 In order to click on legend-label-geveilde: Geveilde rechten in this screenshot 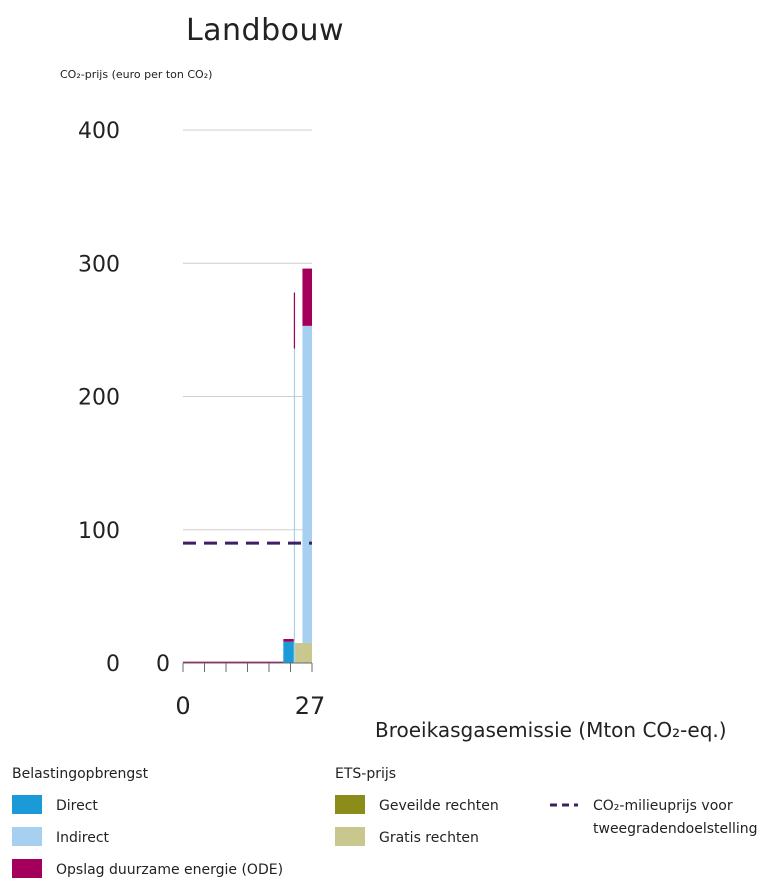, I will do `click(439, 806)`.